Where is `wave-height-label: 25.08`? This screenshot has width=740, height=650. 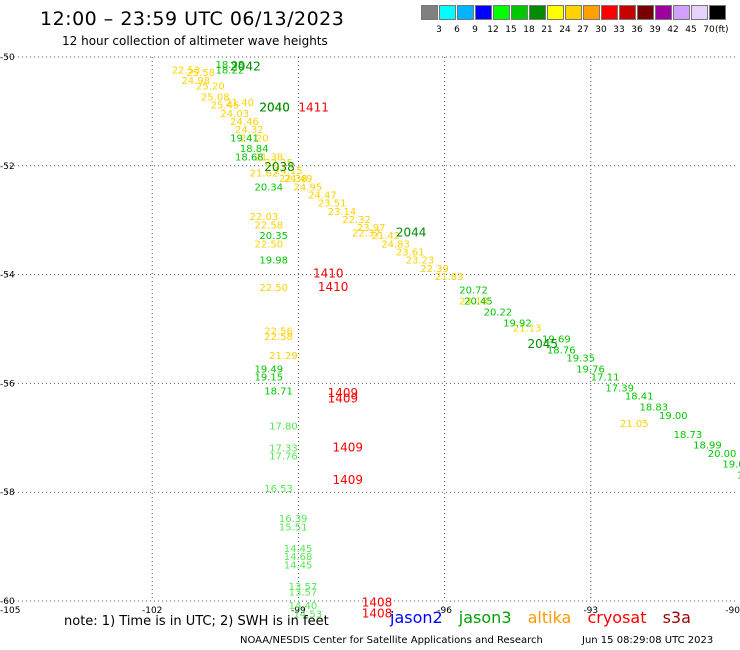
wave-height-label: 25.08 is located at coordinates (215, 98).